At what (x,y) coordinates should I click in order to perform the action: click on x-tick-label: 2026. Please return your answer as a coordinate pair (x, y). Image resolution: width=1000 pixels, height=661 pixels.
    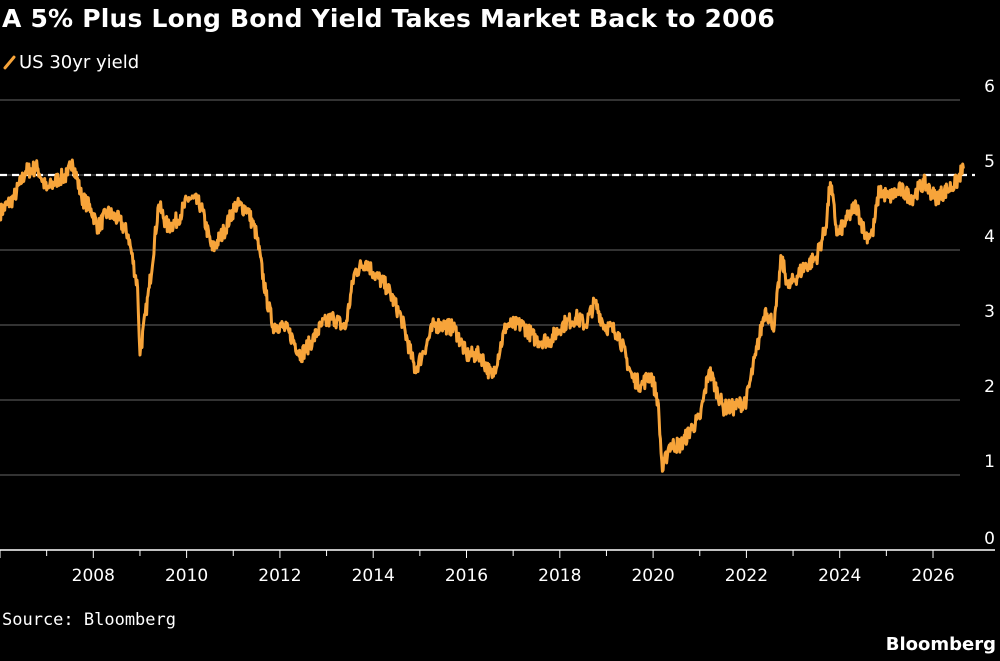
    Looking at the image, I should click on (932, 576).